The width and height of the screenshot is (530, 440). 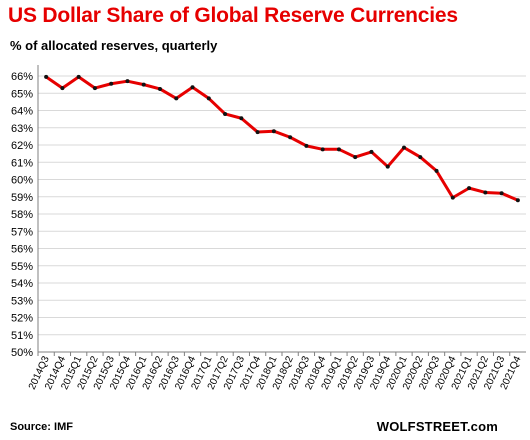 I want to click on y-tick-label: 61%, so click(x=22, y=163).